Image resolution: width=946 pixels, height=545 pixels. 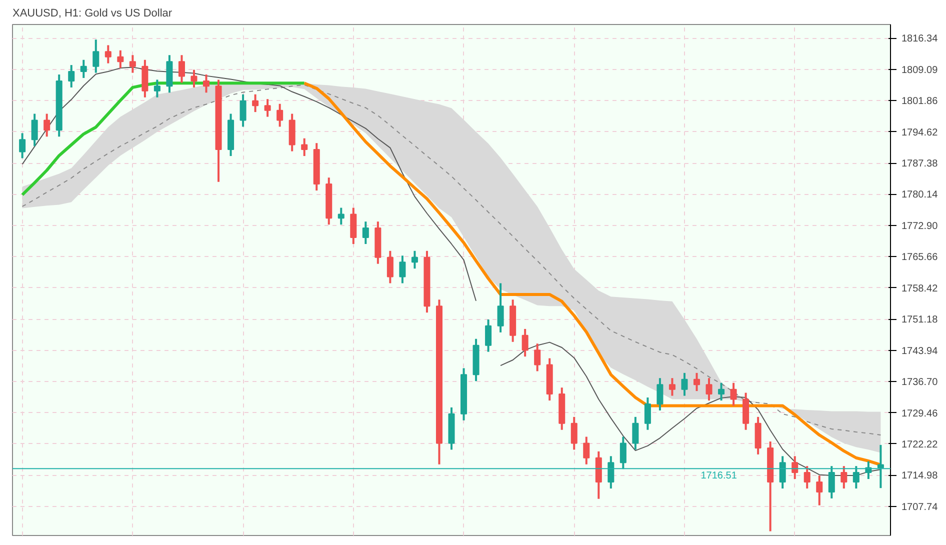 I want to click on ref-line-label: 1716.51, so click(x=719, y=476).